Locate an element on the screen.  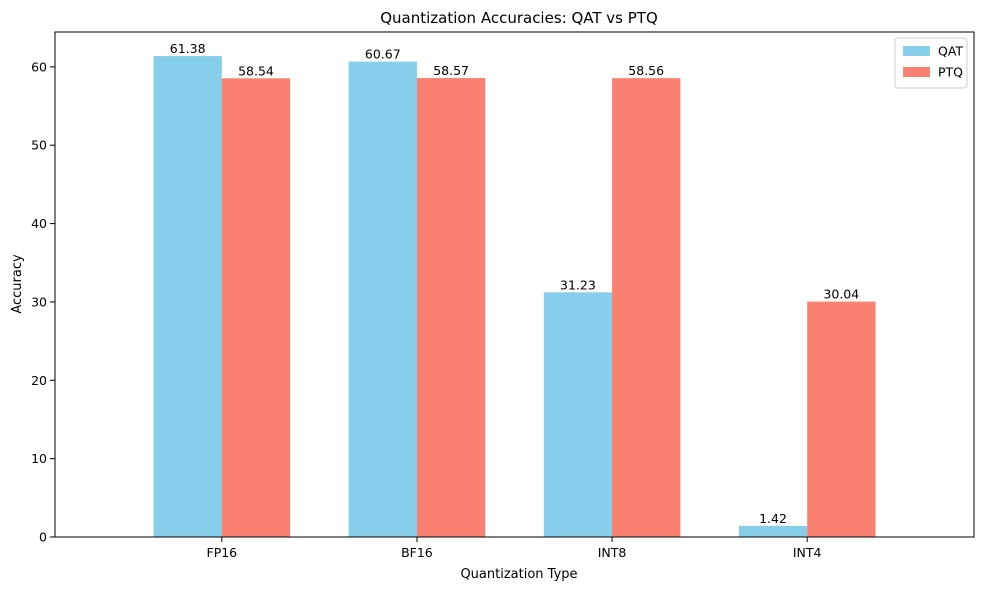
y-axis-title: Accuracy is located at coordinates (17, 284).